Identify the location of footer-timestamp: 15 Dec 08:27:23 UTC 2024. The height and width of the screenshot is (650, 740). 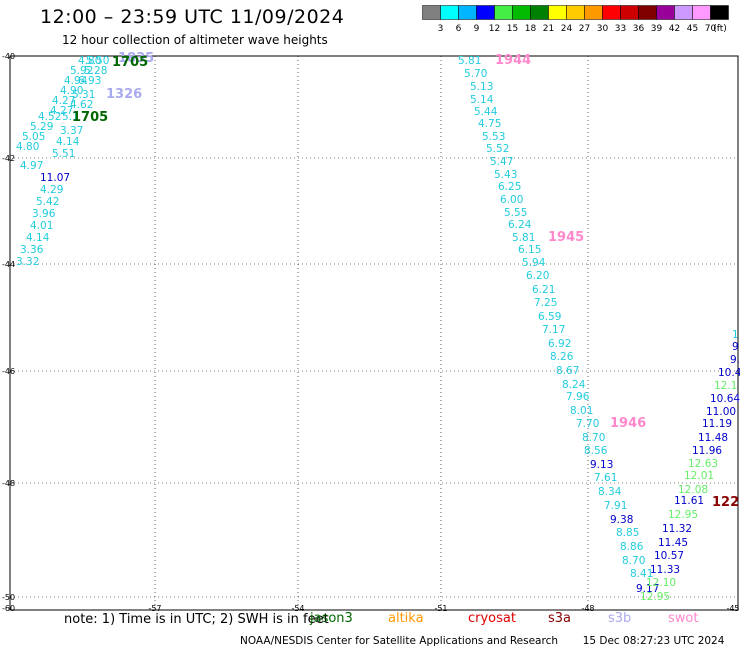
(653, 641).